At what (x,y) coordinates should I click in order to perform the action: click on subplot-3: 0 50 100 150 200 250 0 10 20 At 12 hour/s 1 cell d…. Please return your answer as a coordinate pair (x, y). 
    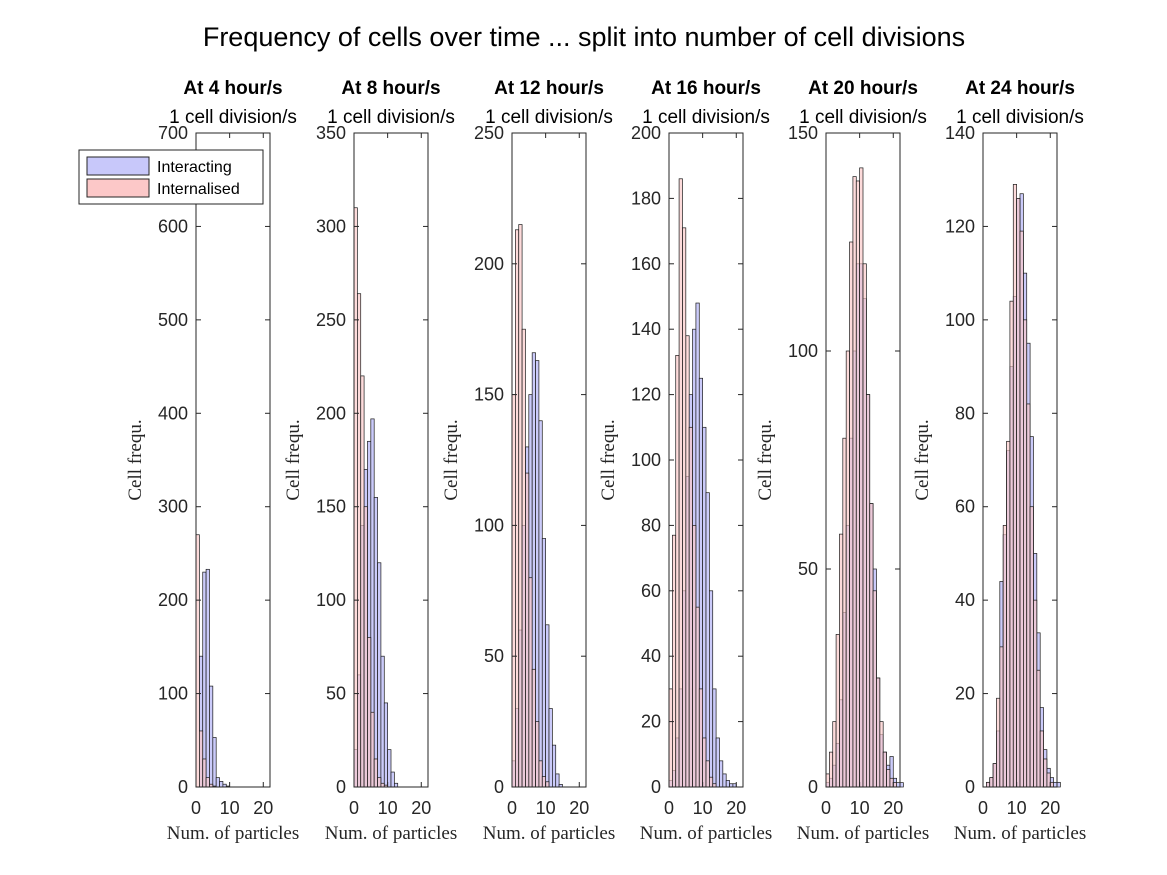
    Looking at the image, I should click on (528, 461).